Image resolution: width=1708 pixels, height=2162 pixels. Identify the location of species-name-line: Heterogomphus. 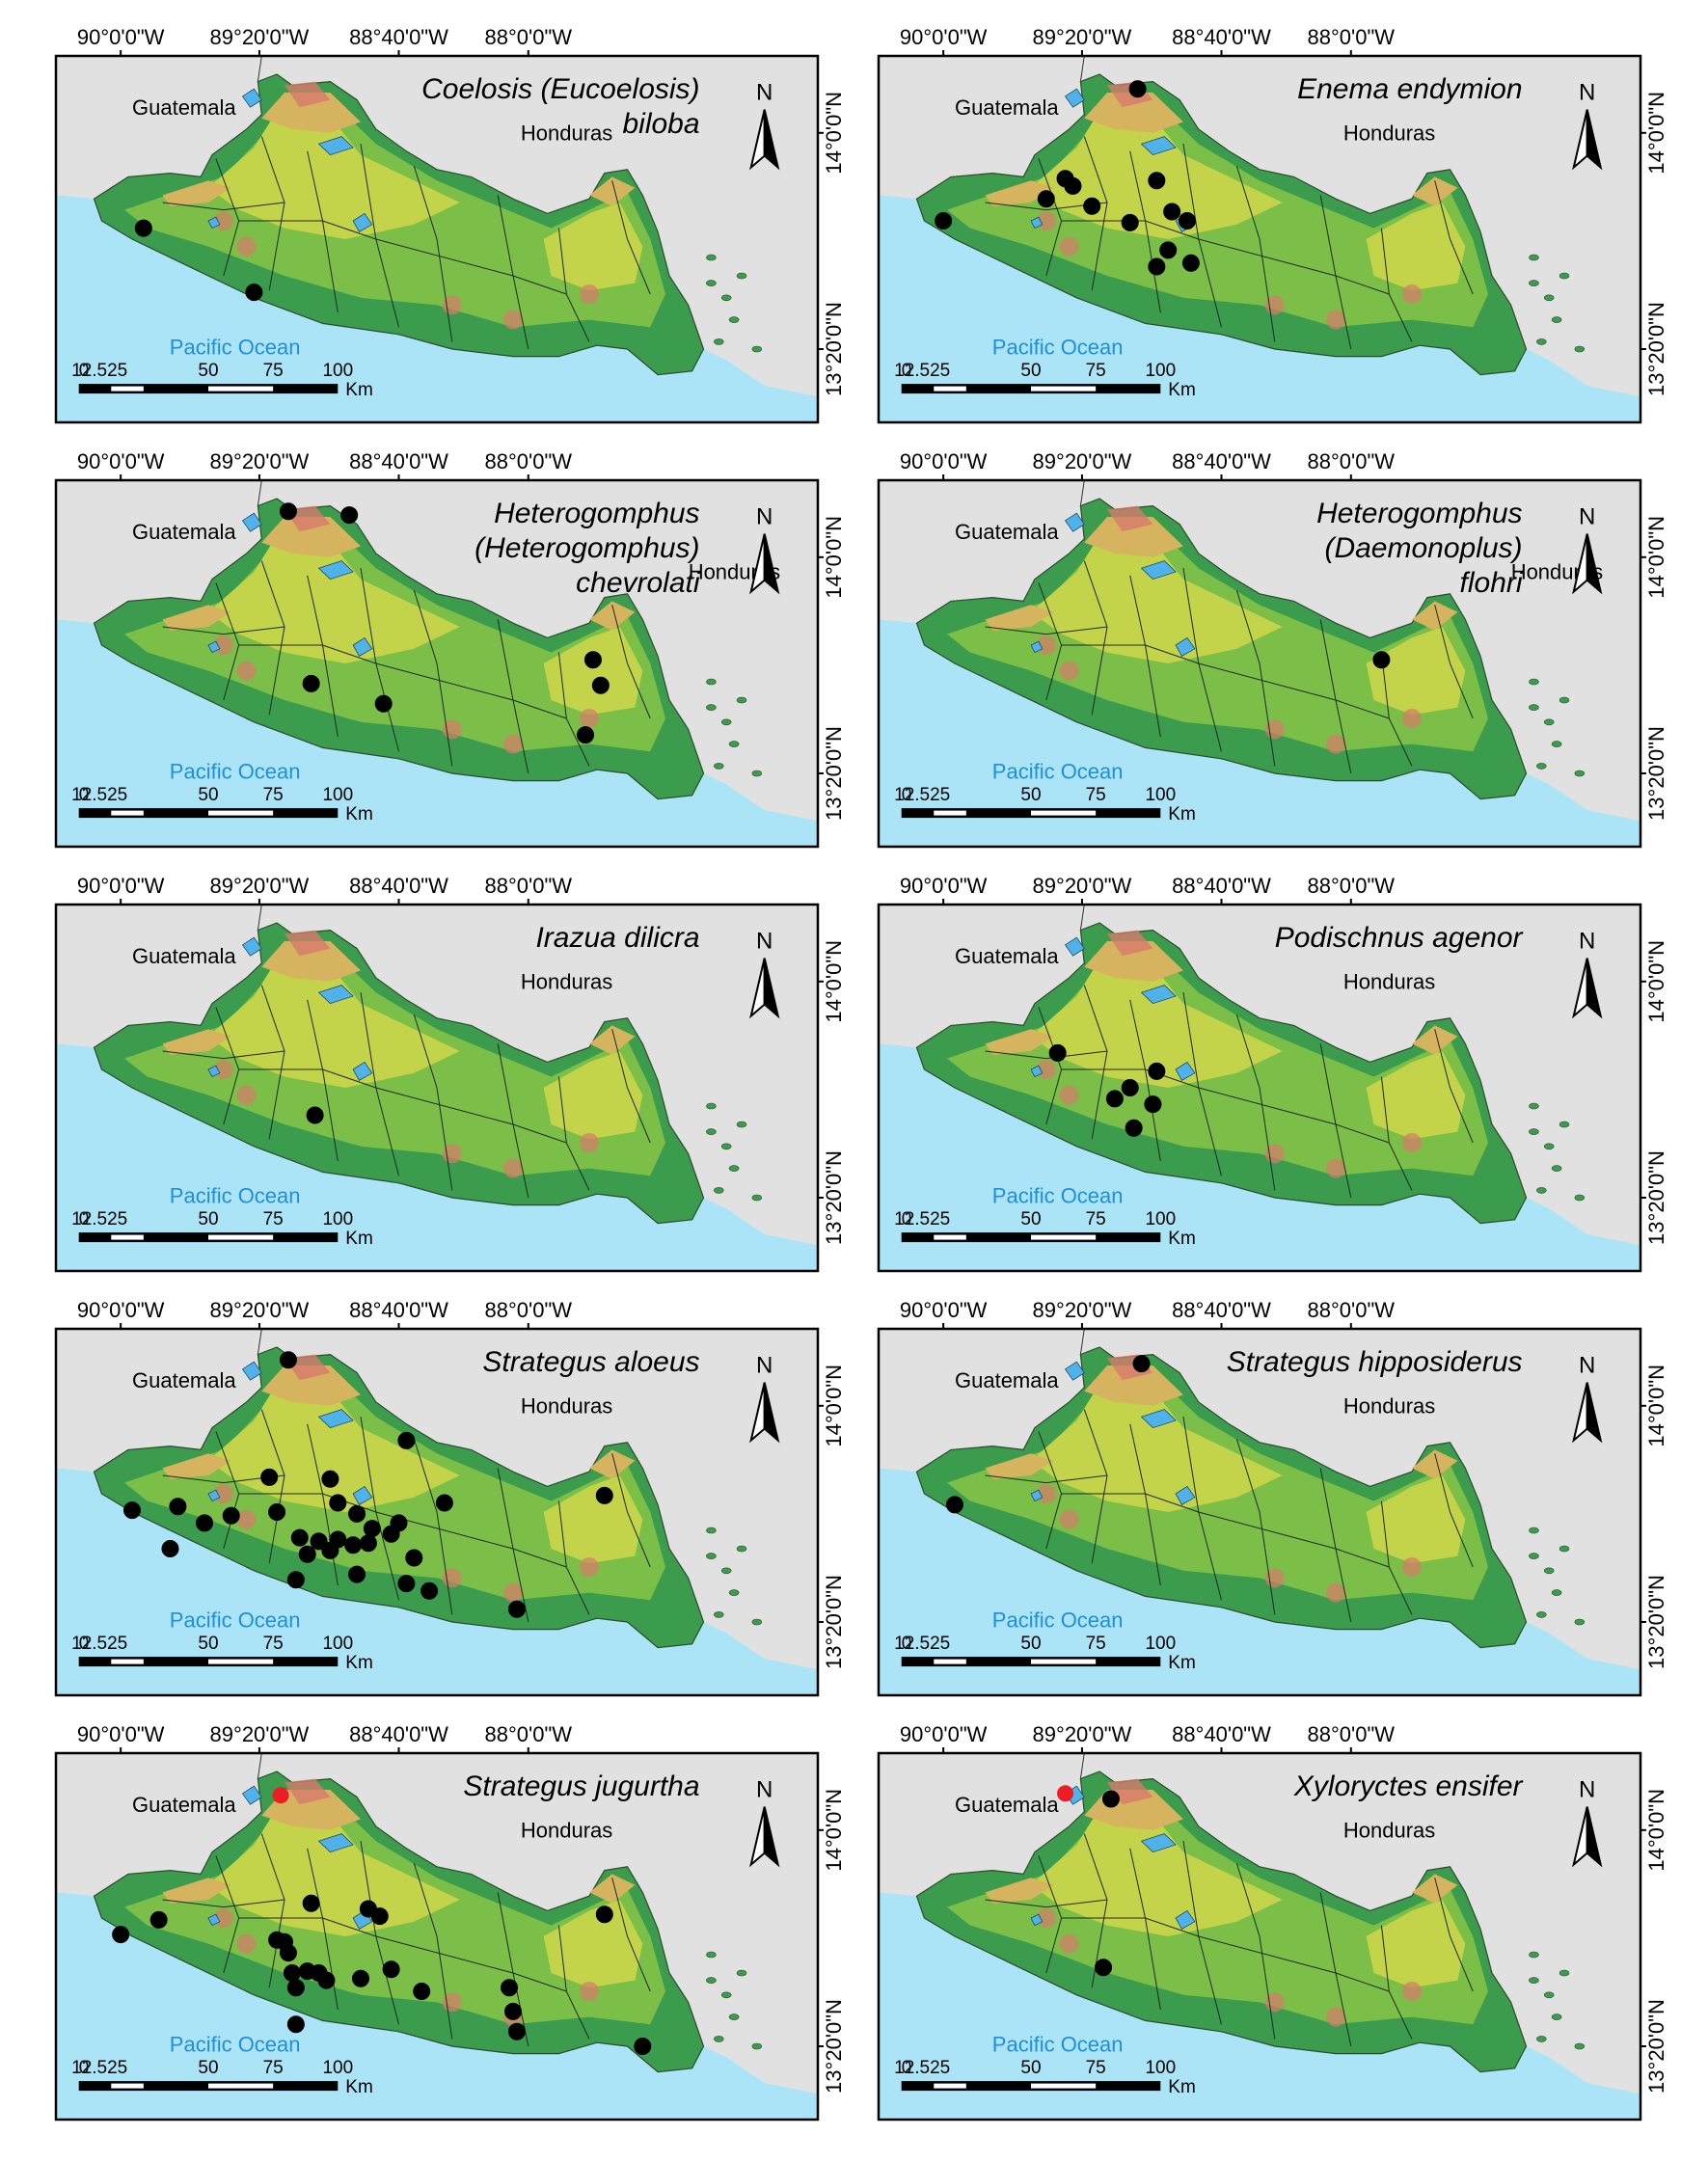
(596, 513).